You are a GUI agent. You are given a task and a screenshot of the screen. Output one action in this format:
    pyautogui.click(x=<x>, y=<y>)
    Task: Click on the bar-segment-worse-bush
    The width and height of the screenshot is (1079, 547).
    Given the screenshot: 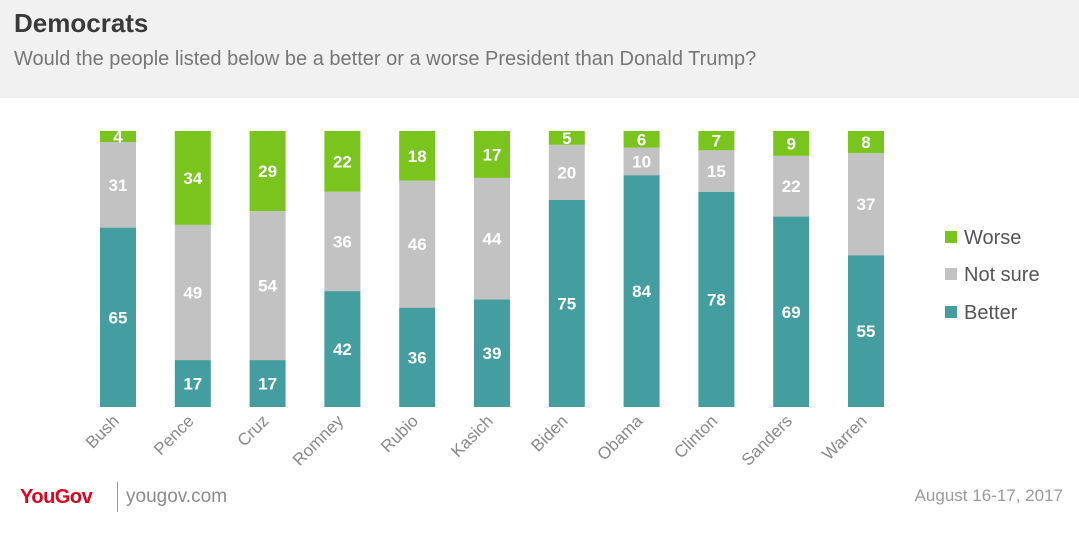 What is the action you would take?
    pyautogui.click(x=118, y=137)
    